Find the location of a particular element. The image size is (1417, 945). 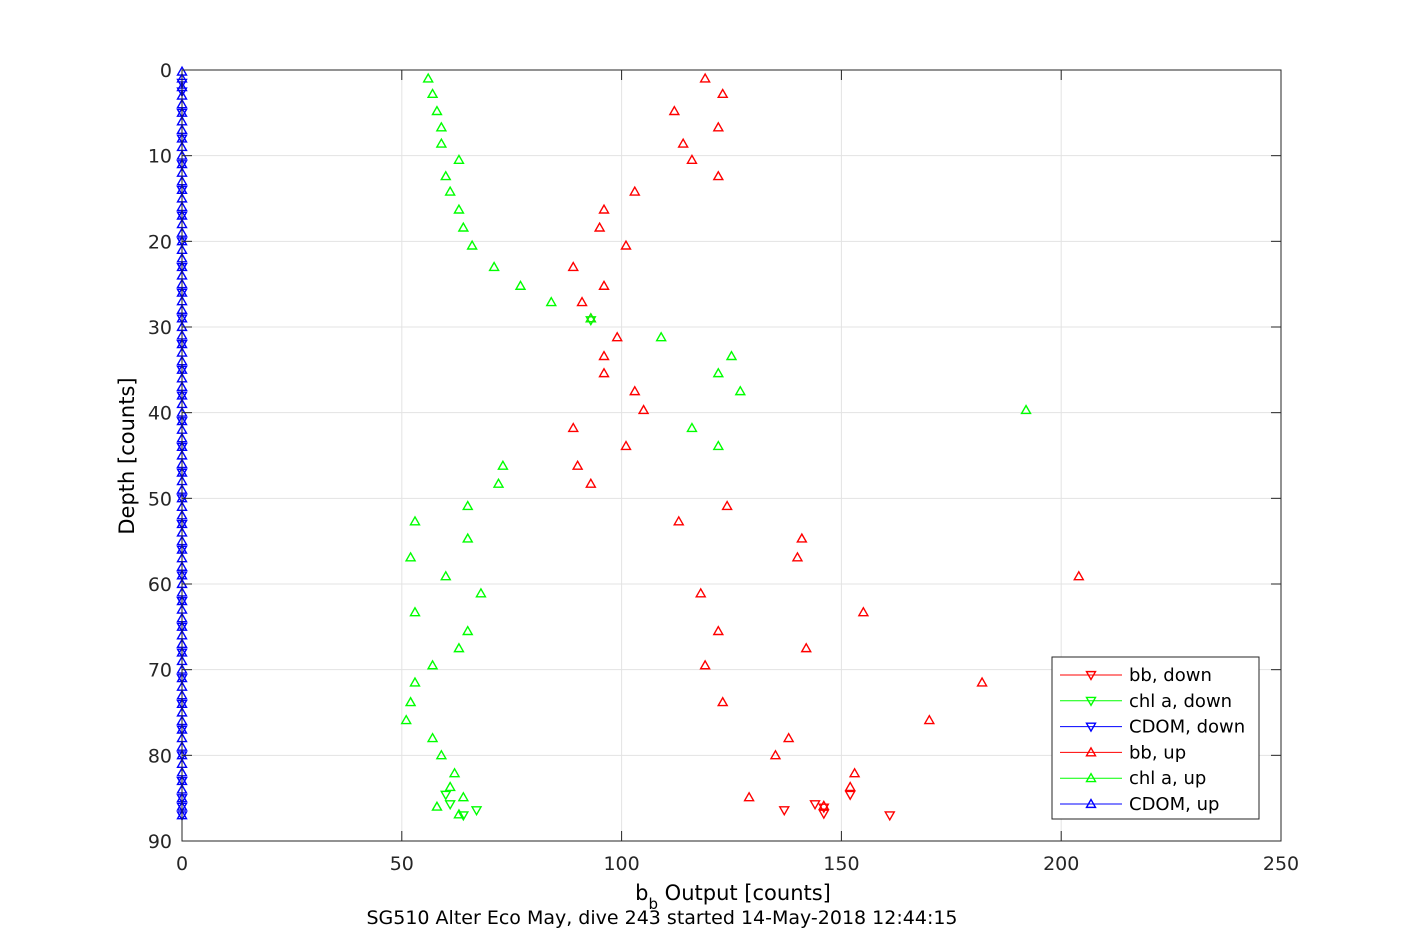

legend-label: chl a, down is located at coordinates (1180, 701).